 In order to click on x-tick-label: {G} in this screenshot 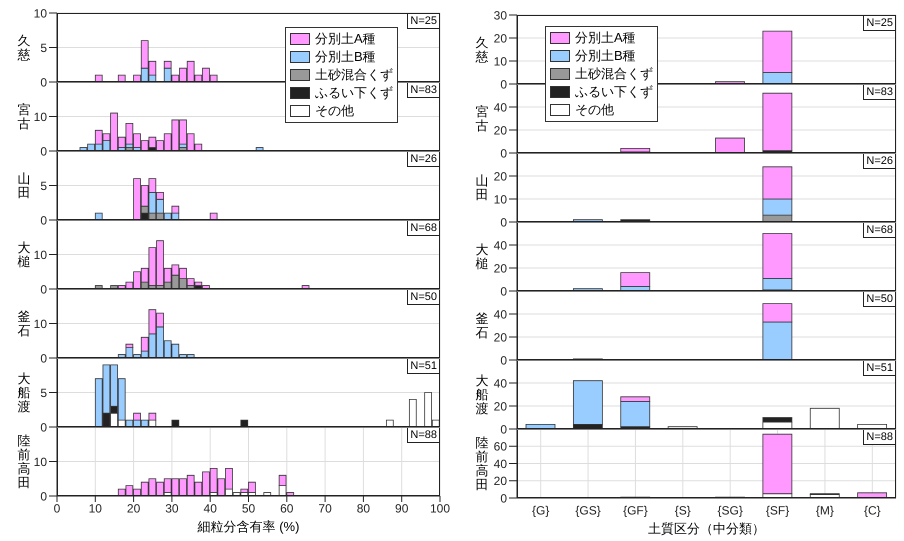, I will do `click(541, 511)`.